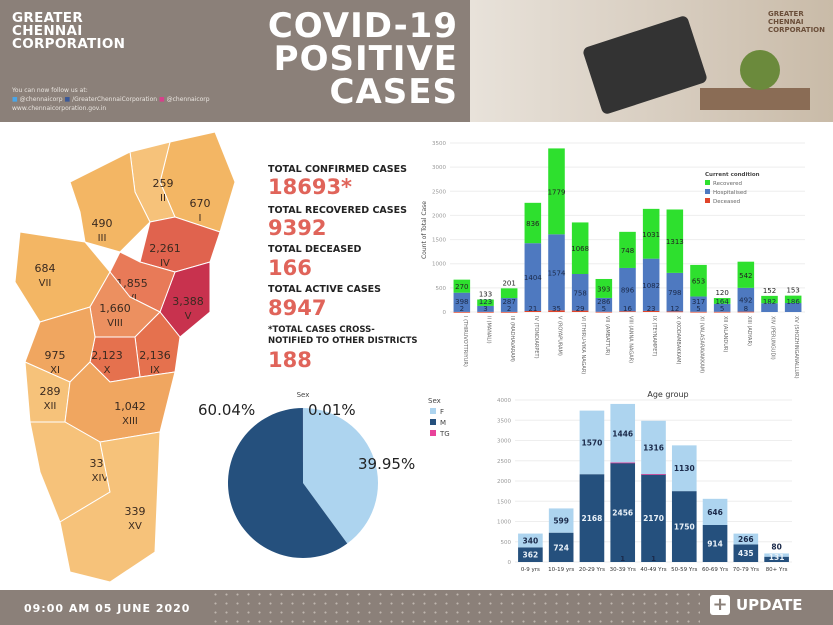 The width and height of the screenshot is (833, 625). I want to click on legend-swatch-m, so click(433, 422).